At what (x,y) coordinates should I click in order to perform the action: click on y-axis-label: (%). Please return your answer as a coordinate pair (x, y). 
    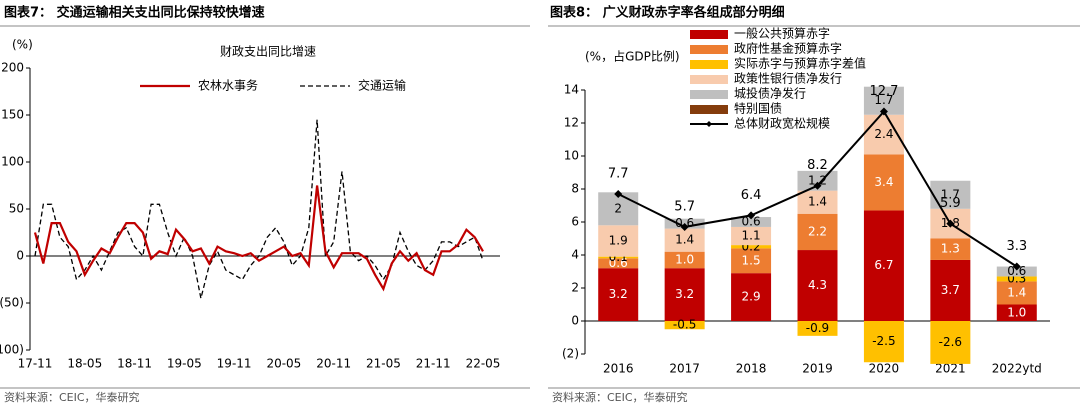
    Looking at the image, I should click on (22, 45).